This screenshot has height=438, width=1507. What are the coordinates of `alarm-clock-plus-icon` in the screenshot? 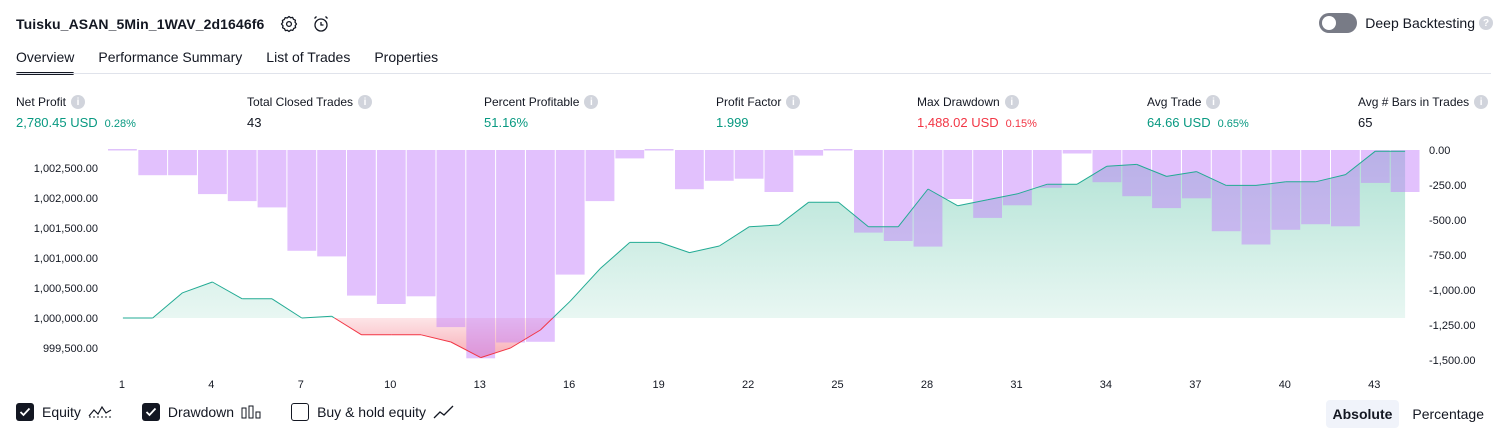 It's located at (321, 24).